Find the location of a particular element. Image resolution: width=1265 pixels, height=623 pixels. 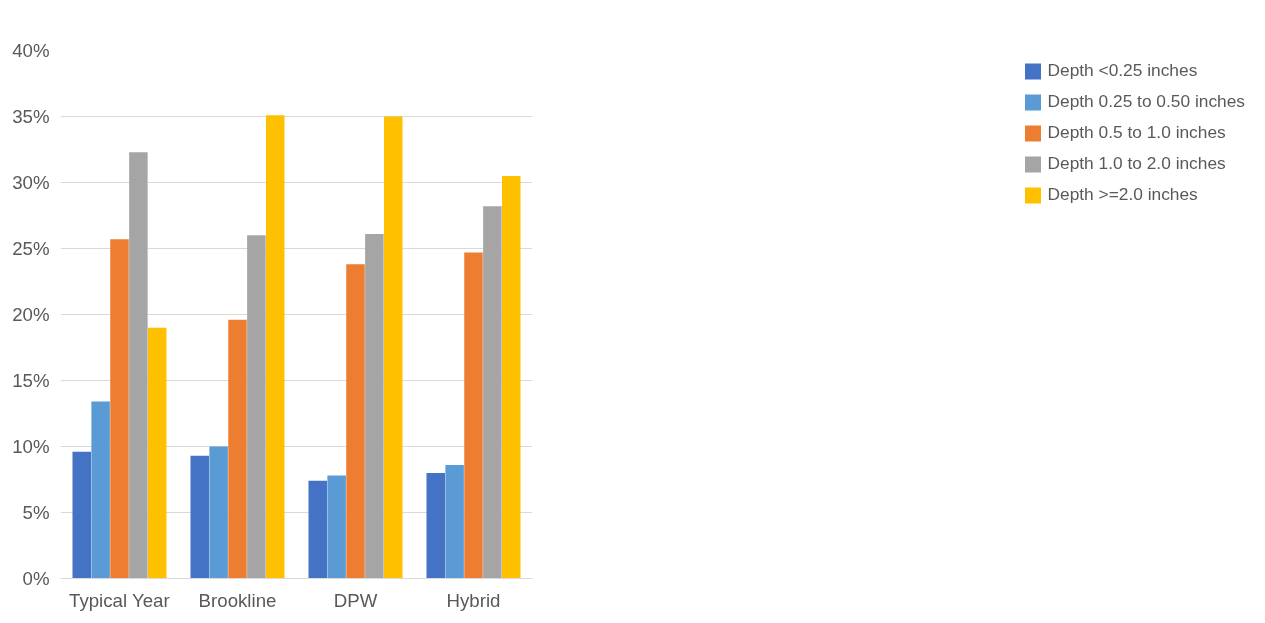

y-tick-label: 25% is located at coordinates (31, 248).